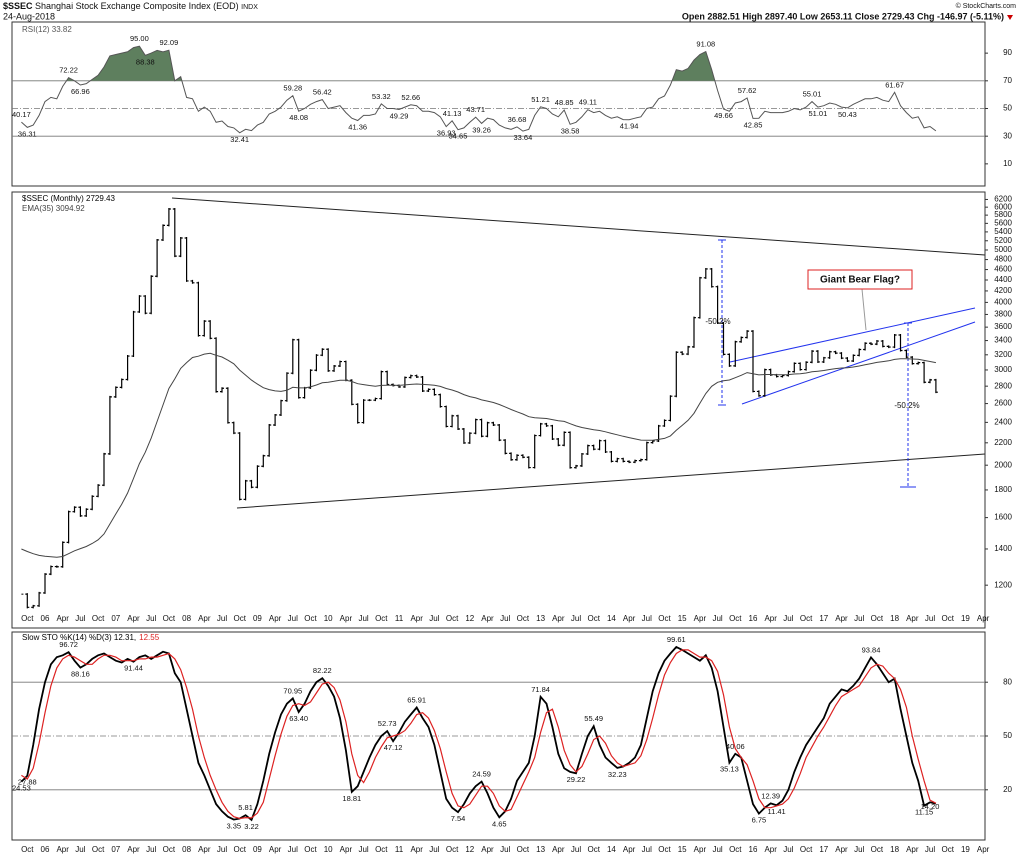 This screenshot has width=1024, height=856. Describe the element at coordinates (91, 637) in the screenshot. I see `legend: Slow STO %K(14) %D(3) 12.31, 12.55` at that location.